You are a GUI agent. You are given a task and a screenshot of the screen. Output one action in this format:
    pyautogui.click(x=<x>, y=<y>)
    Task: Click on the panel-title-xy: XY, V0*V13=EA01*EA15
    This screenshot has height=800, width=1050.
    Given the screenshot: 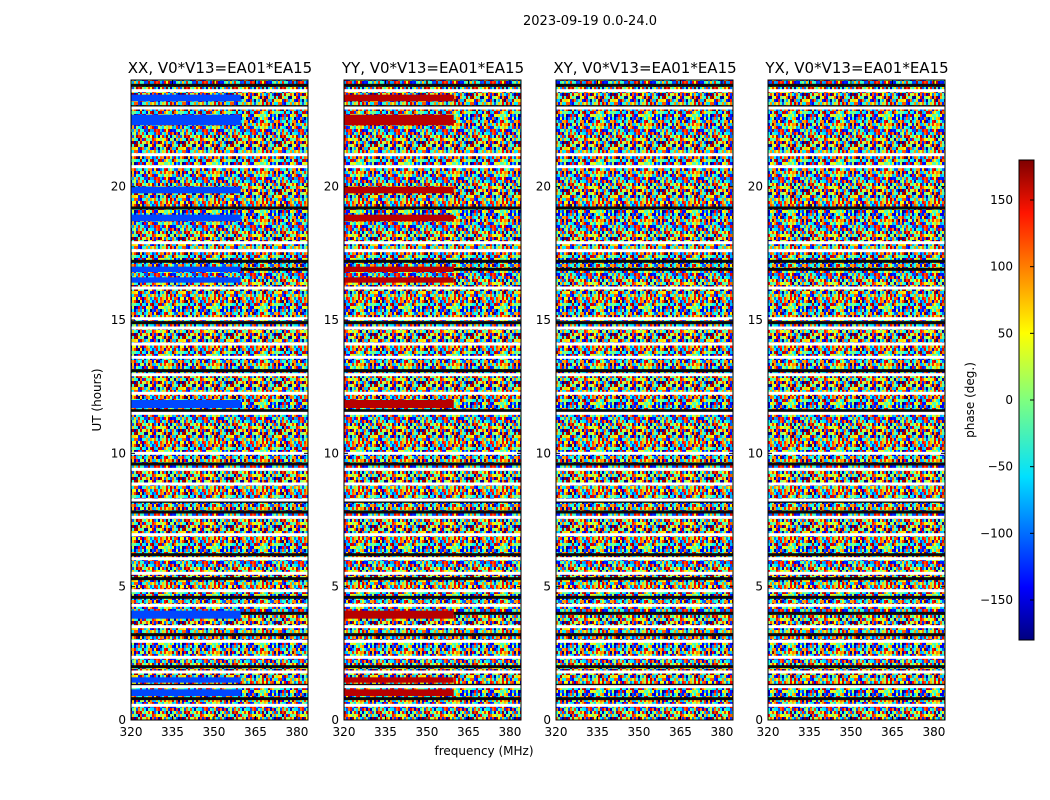 What is the action you would take?
    pyautogui.click(x=645, y=68)
    